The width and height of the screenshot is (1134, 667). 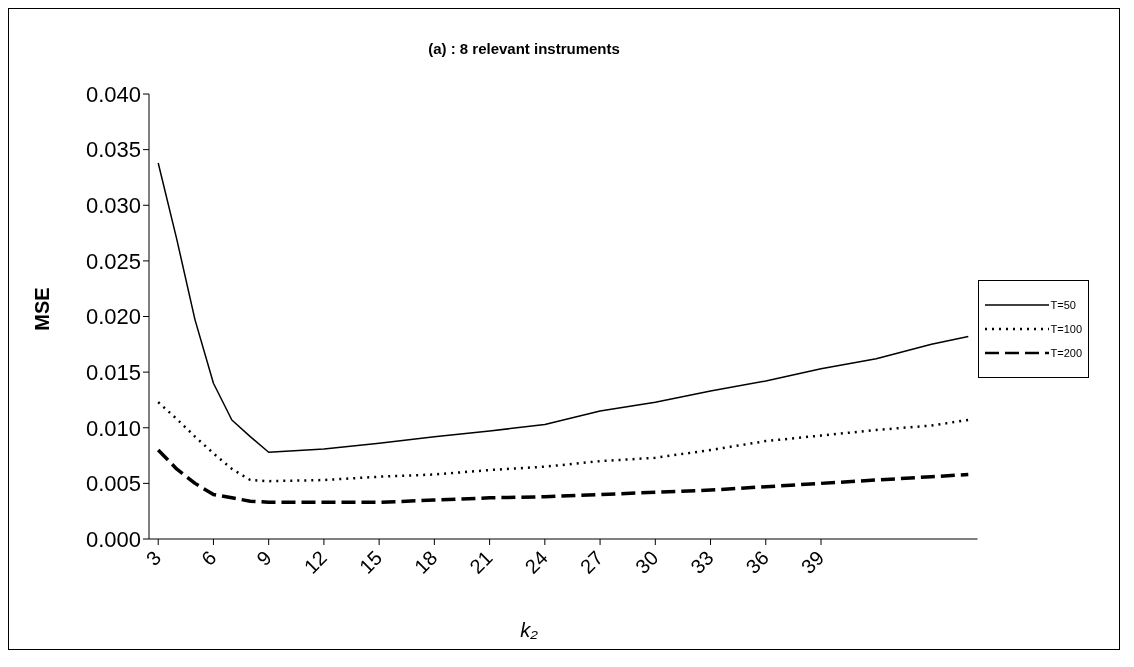 What do you see at coordinates (370, 562) in the screenshot?
I see `x-tick-label: 15` at bounding box center [370, 562].